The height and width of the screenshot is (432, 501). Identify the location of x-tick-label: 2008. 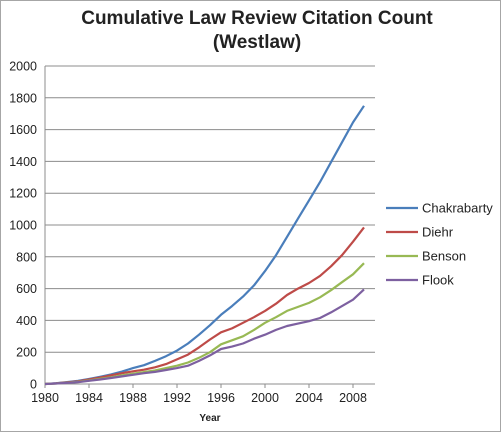
(353, 398).